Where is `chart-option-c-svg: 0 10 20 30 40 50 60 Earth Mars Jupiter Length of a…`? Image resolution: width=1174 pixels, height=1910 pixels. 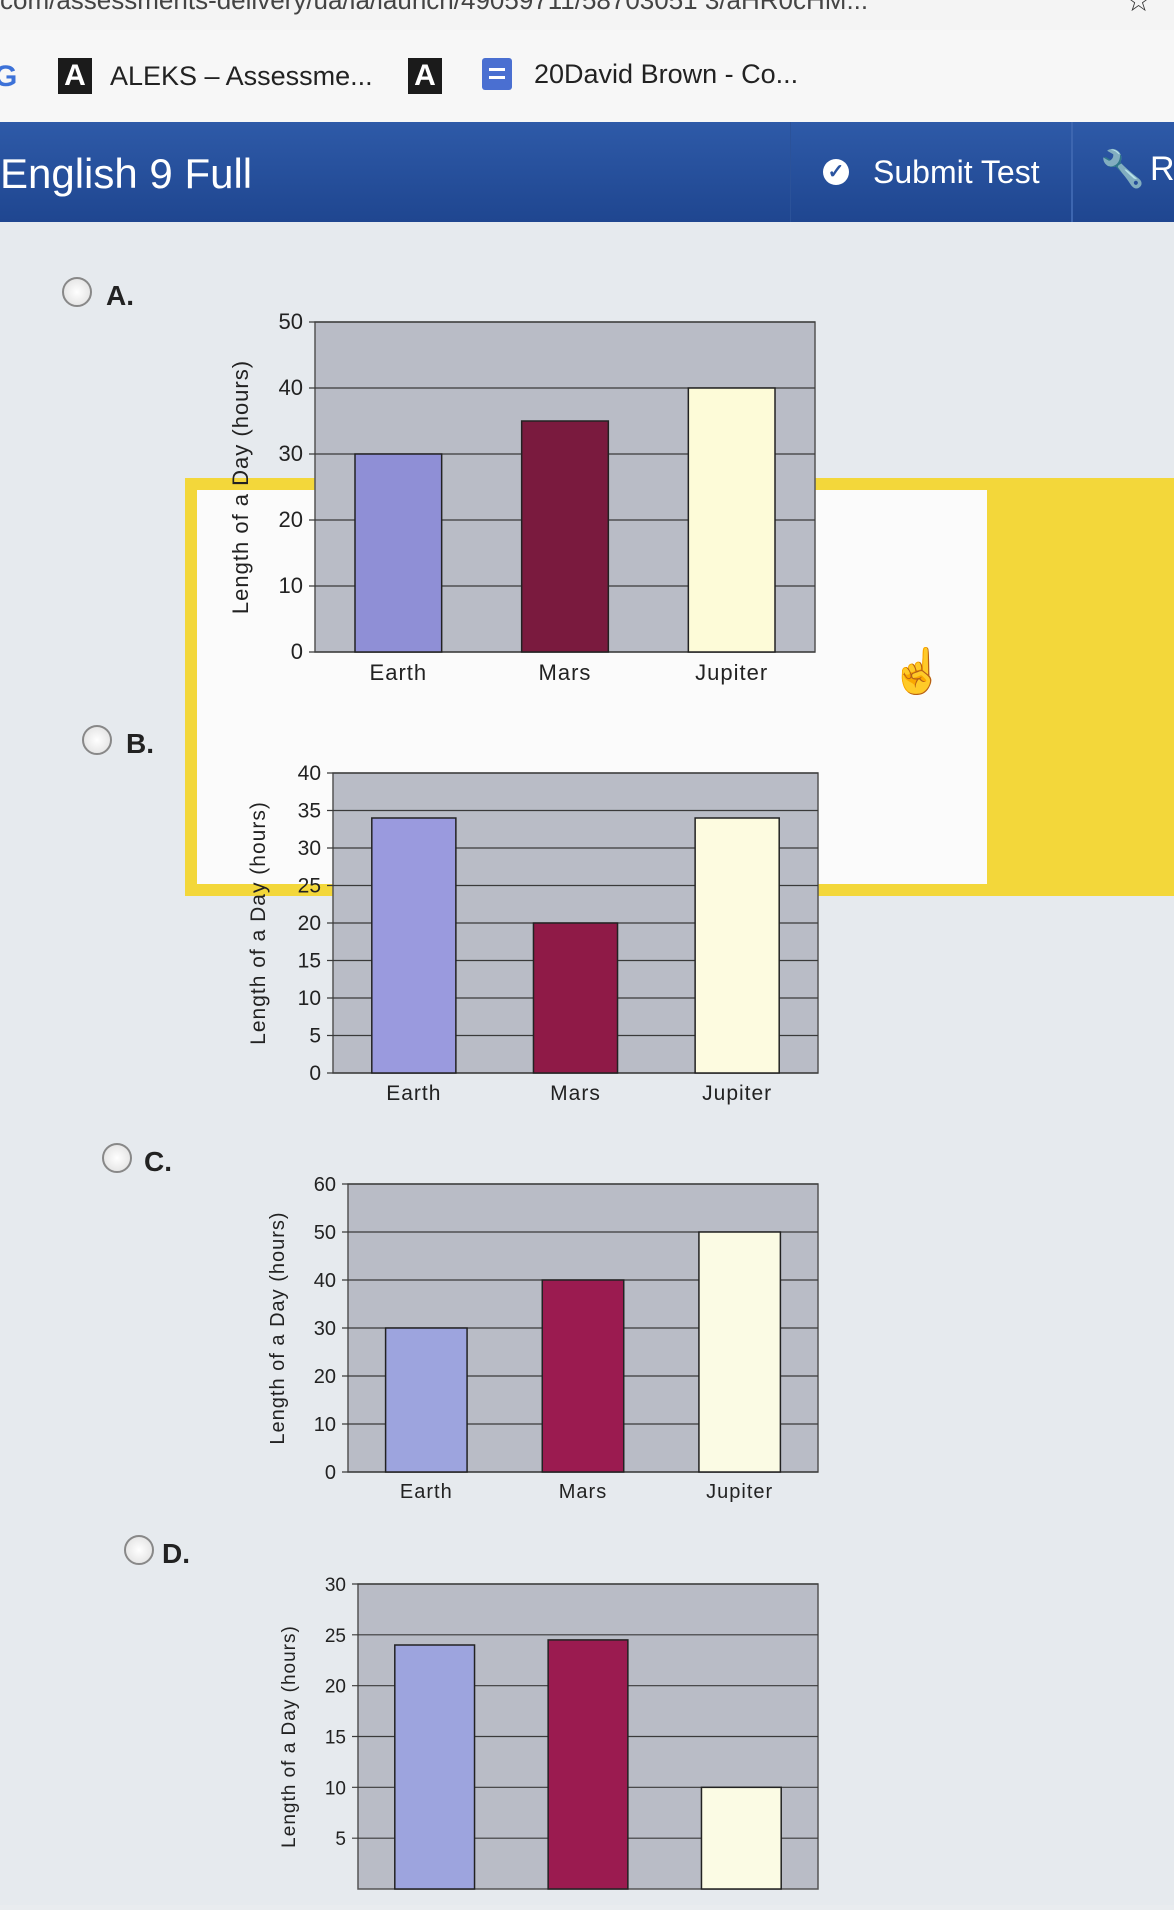
chart-option-c-svg: 0 10 20 30 40 50 60 Earth Mars Jupiter Length of a… is located at coordinates (543, 1338).